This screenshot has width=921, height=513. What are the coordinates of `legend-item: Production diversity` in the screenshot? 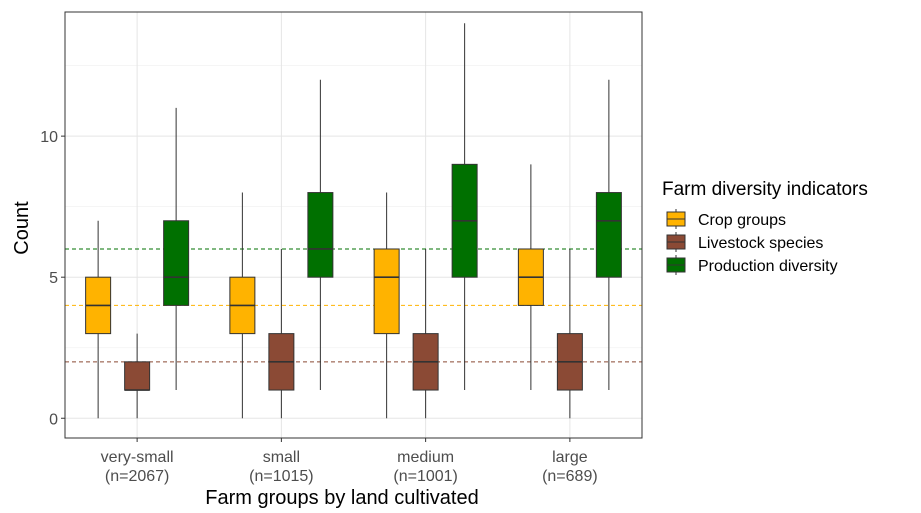 It's located at (752, 265).